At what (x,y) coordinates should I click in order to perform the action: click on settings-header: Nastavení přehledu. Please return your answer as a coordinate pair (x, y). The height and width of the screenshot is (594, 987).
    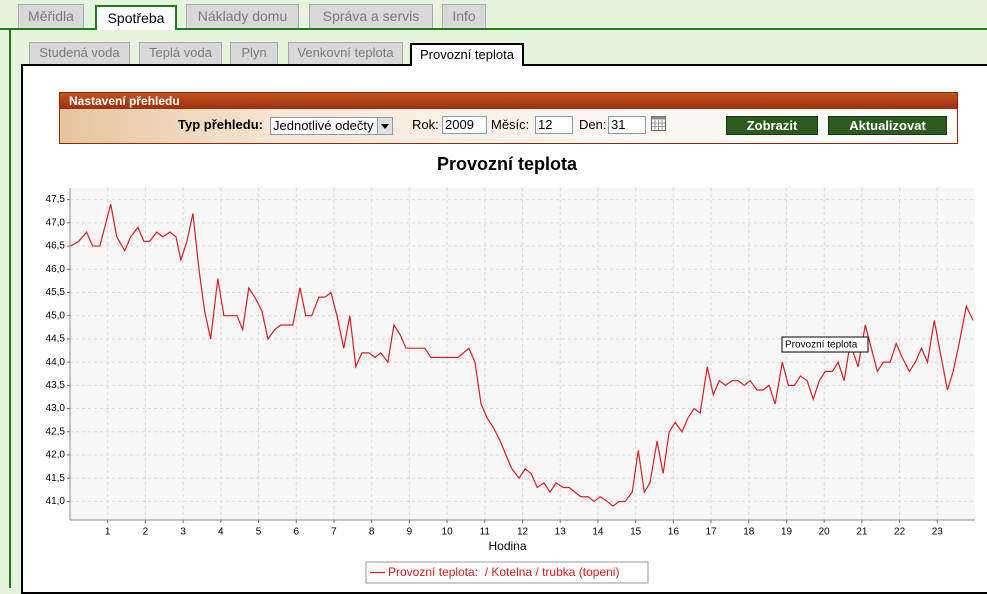
    Looking at the image, I should click on (508, 101).